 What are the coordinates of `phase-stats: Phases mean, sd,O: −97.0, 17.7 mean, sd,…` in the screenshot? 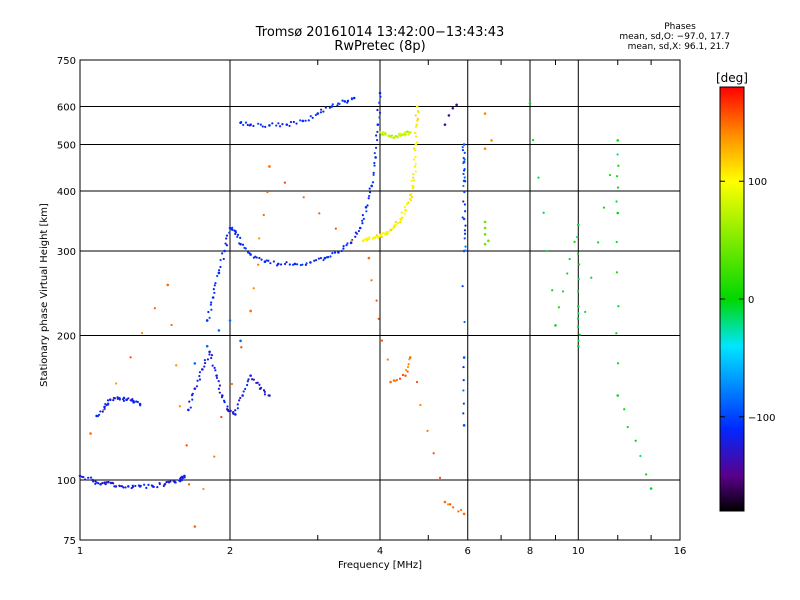 It's located at (665, 37).